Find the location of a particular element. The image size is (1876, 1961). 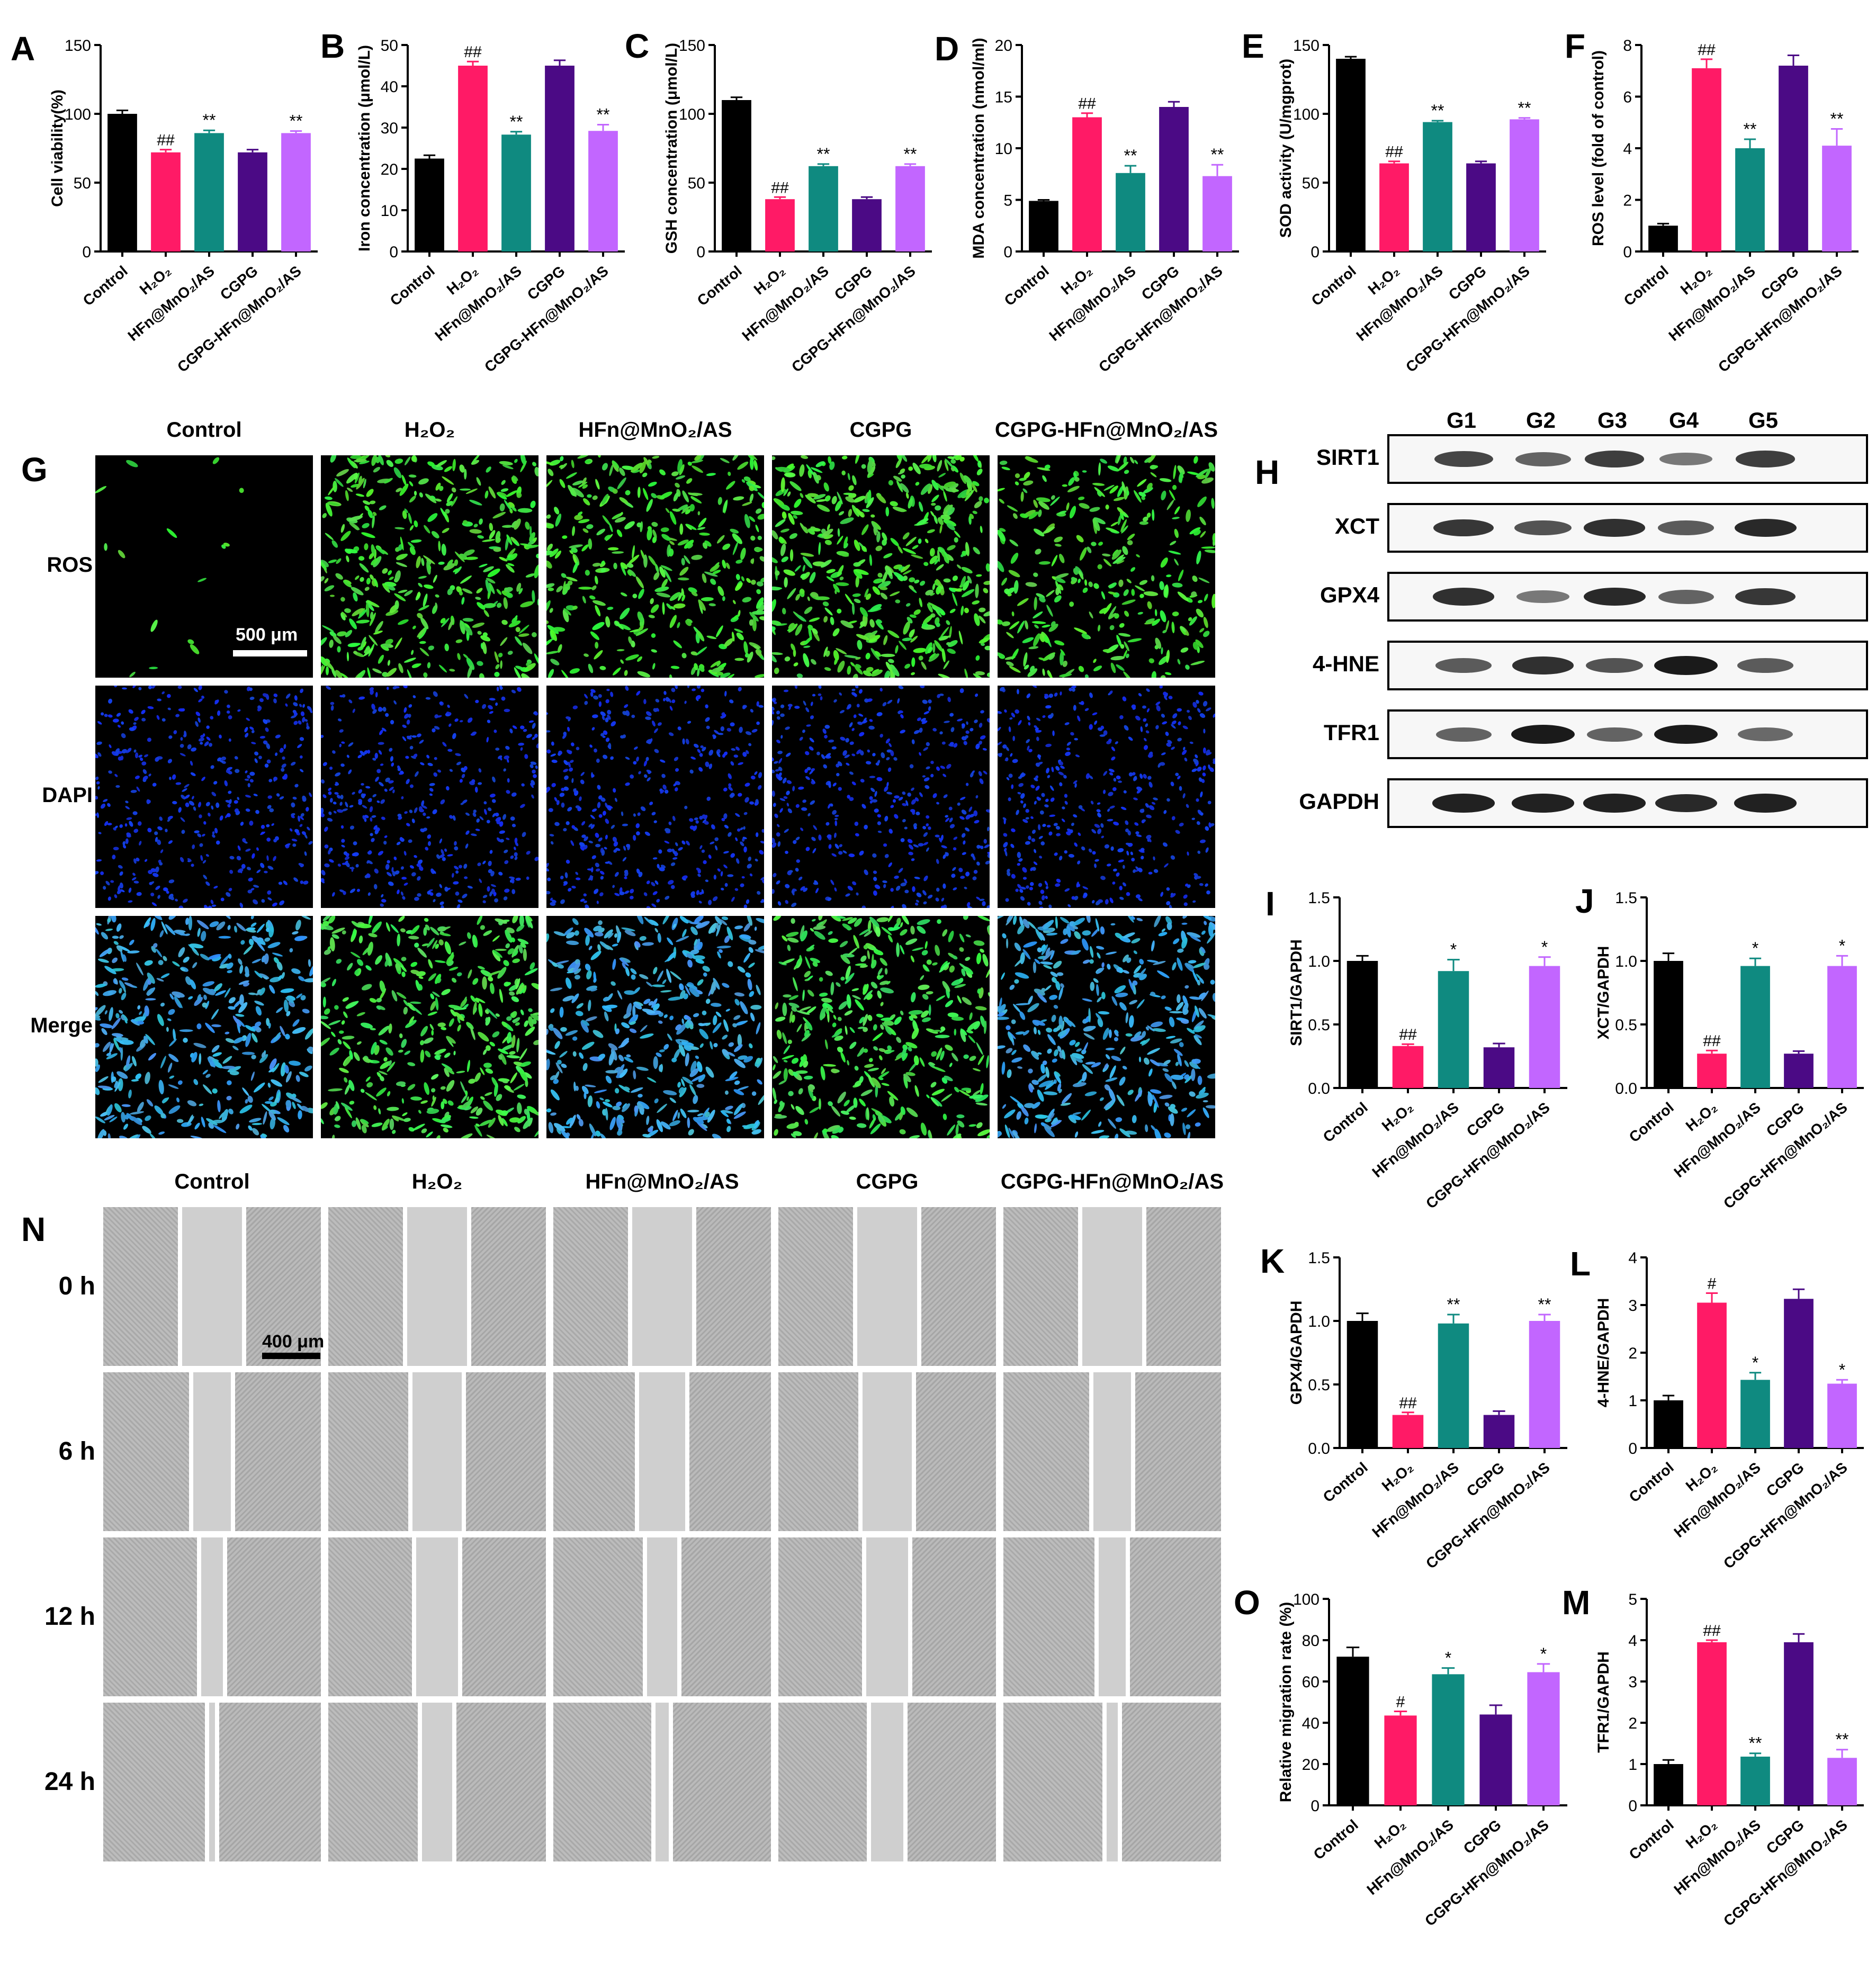

dapi-image is located at coordinates (204, 797).